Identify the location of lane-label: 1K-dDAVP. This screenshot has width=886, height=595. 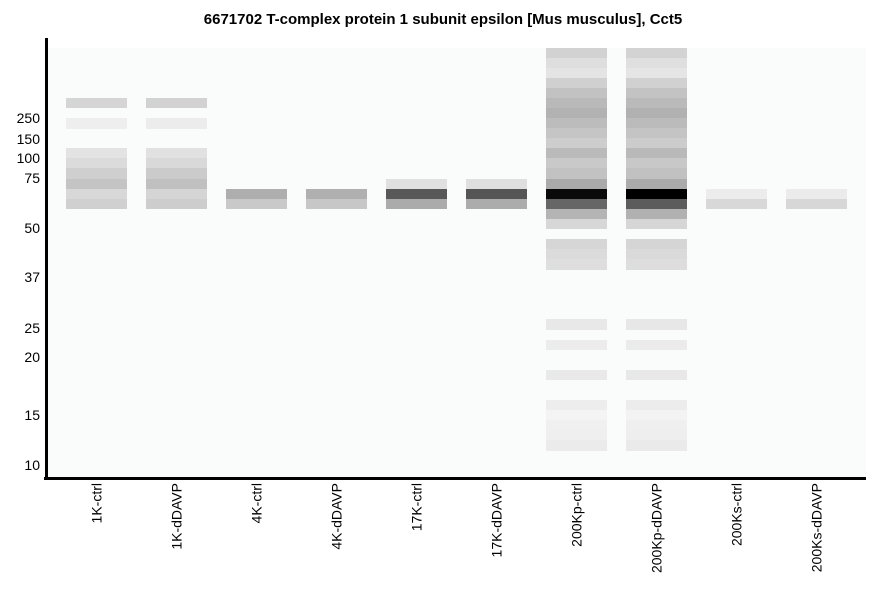
(176, 516).